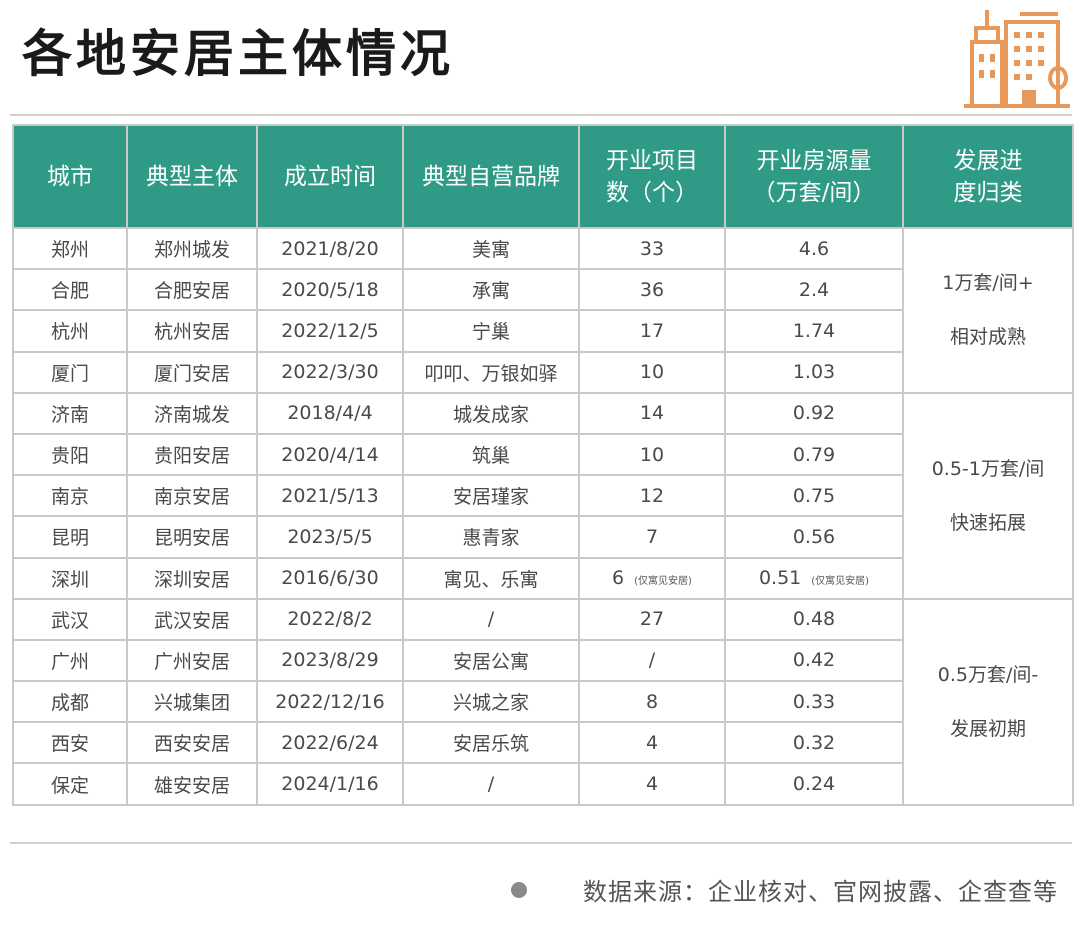 The height and width of the screenshot is (949, 1080). I want to click on table-row: 合肥 合肥安居 2020/5/18 承寓 36 2.4, so click(542, 290).